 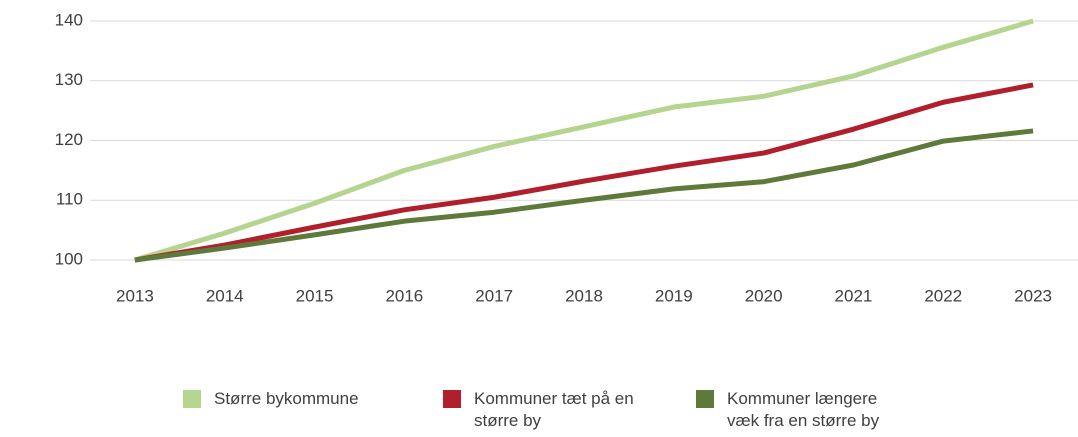 I want to click on x-tick-label: 2016, so click(x=404, y=295).